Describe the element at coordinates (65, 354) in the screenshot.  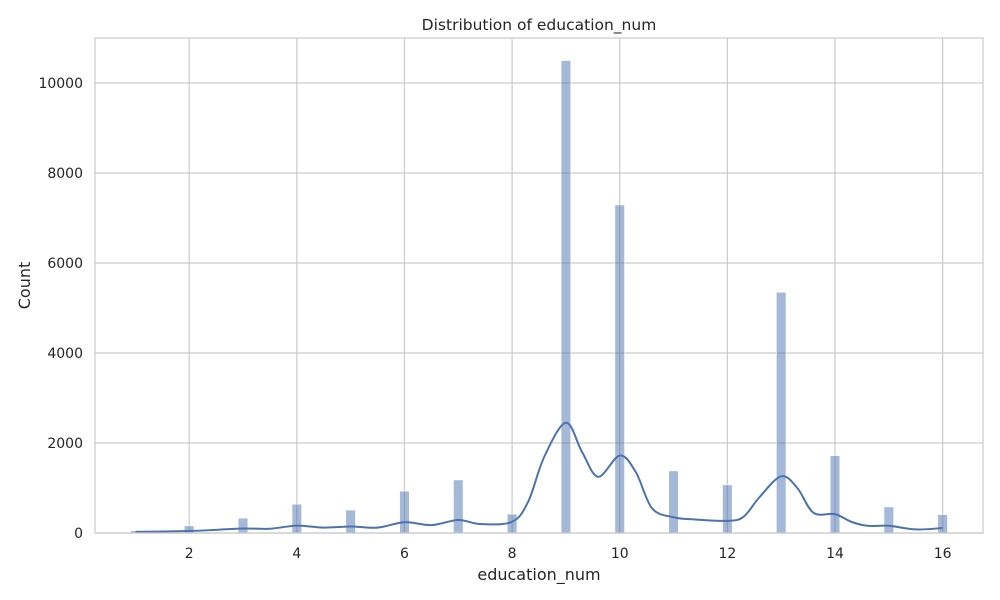
I see `y-tick-label: 4000` at that location.